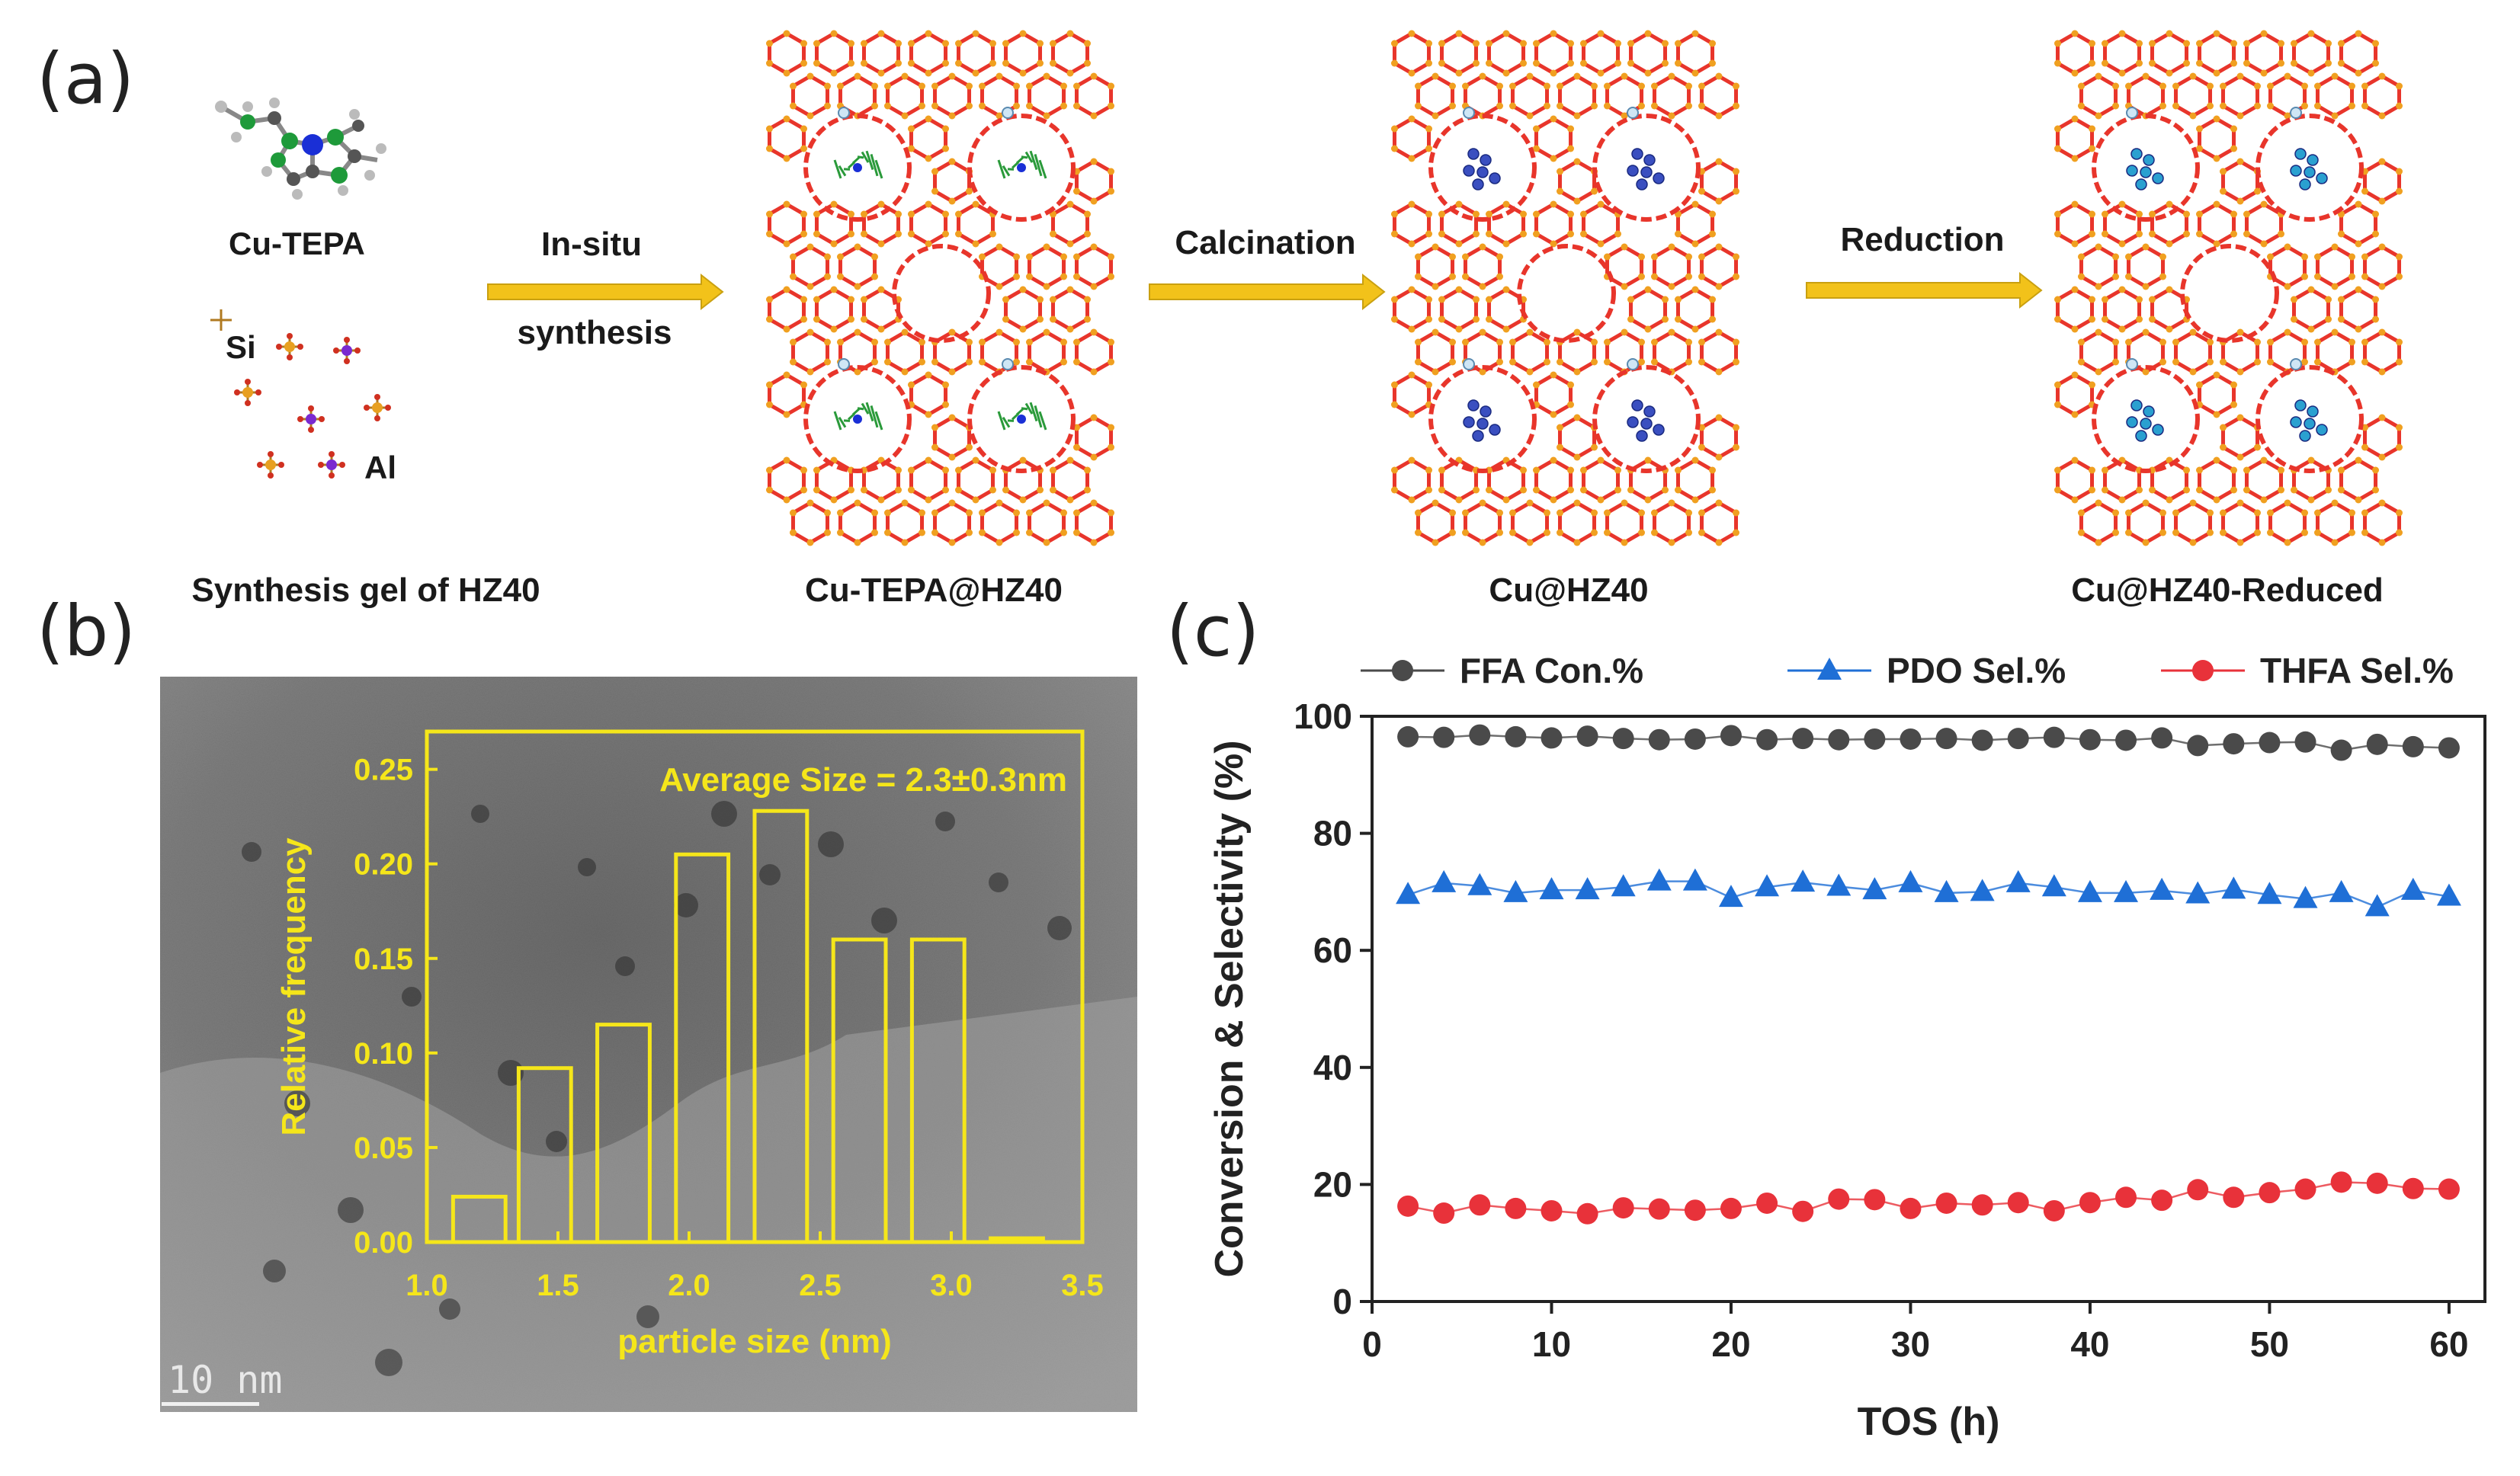 The width and height of the screenshot is (2520, 1476). Describe the element at coordinates (1829, 669) in the screenshot. I see `legend-marker` at that location.